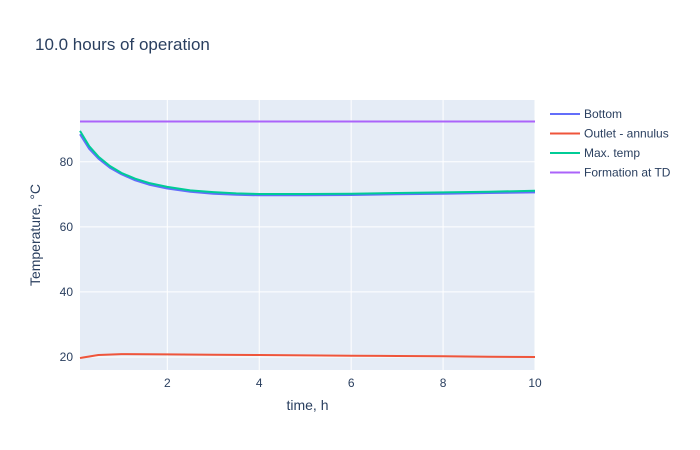 The height and width of the screenshot is (450, 700). I want to click on y-tick-label: 20, so click(67, 357).